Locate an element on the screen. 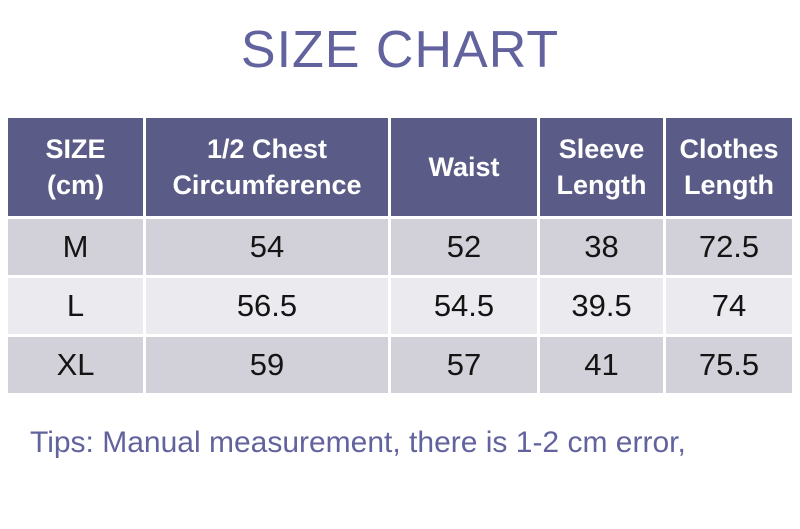 The height and width of the screenshot is (529, 800). chest-cell: 54 is located at coordinates (267, 247).